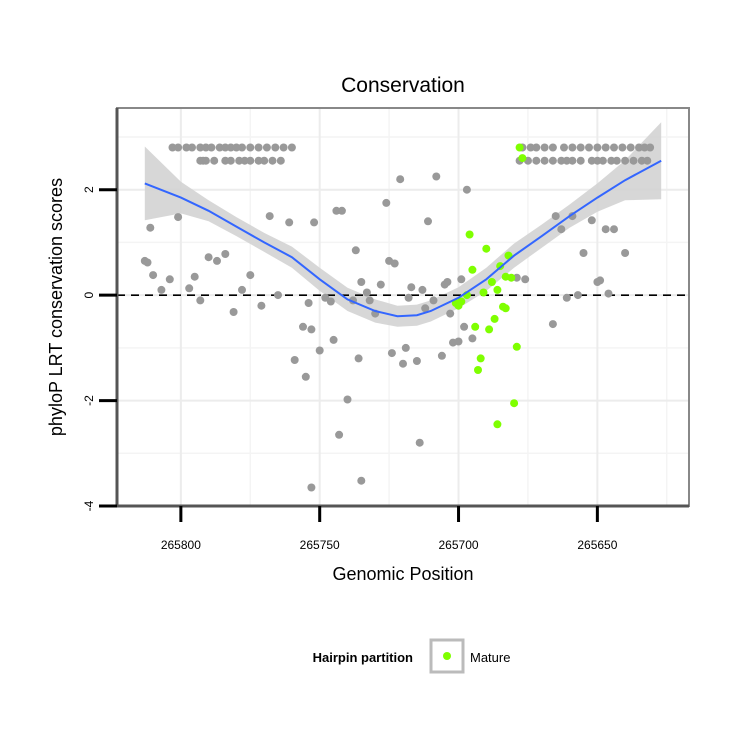 Image resolution: width=750 pixels, height=750 pixels. What do you see at coordinates (100, 309) in the screenshot?
I see `y-axis: -4 -2 0 2` at bounding box center [100, 309].